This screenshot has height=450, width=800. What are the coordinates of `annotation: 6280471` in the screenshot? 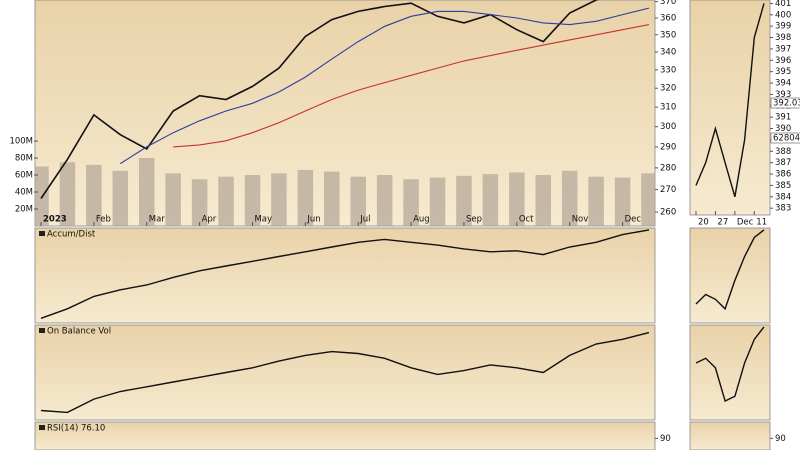 It's located at (786, 139).